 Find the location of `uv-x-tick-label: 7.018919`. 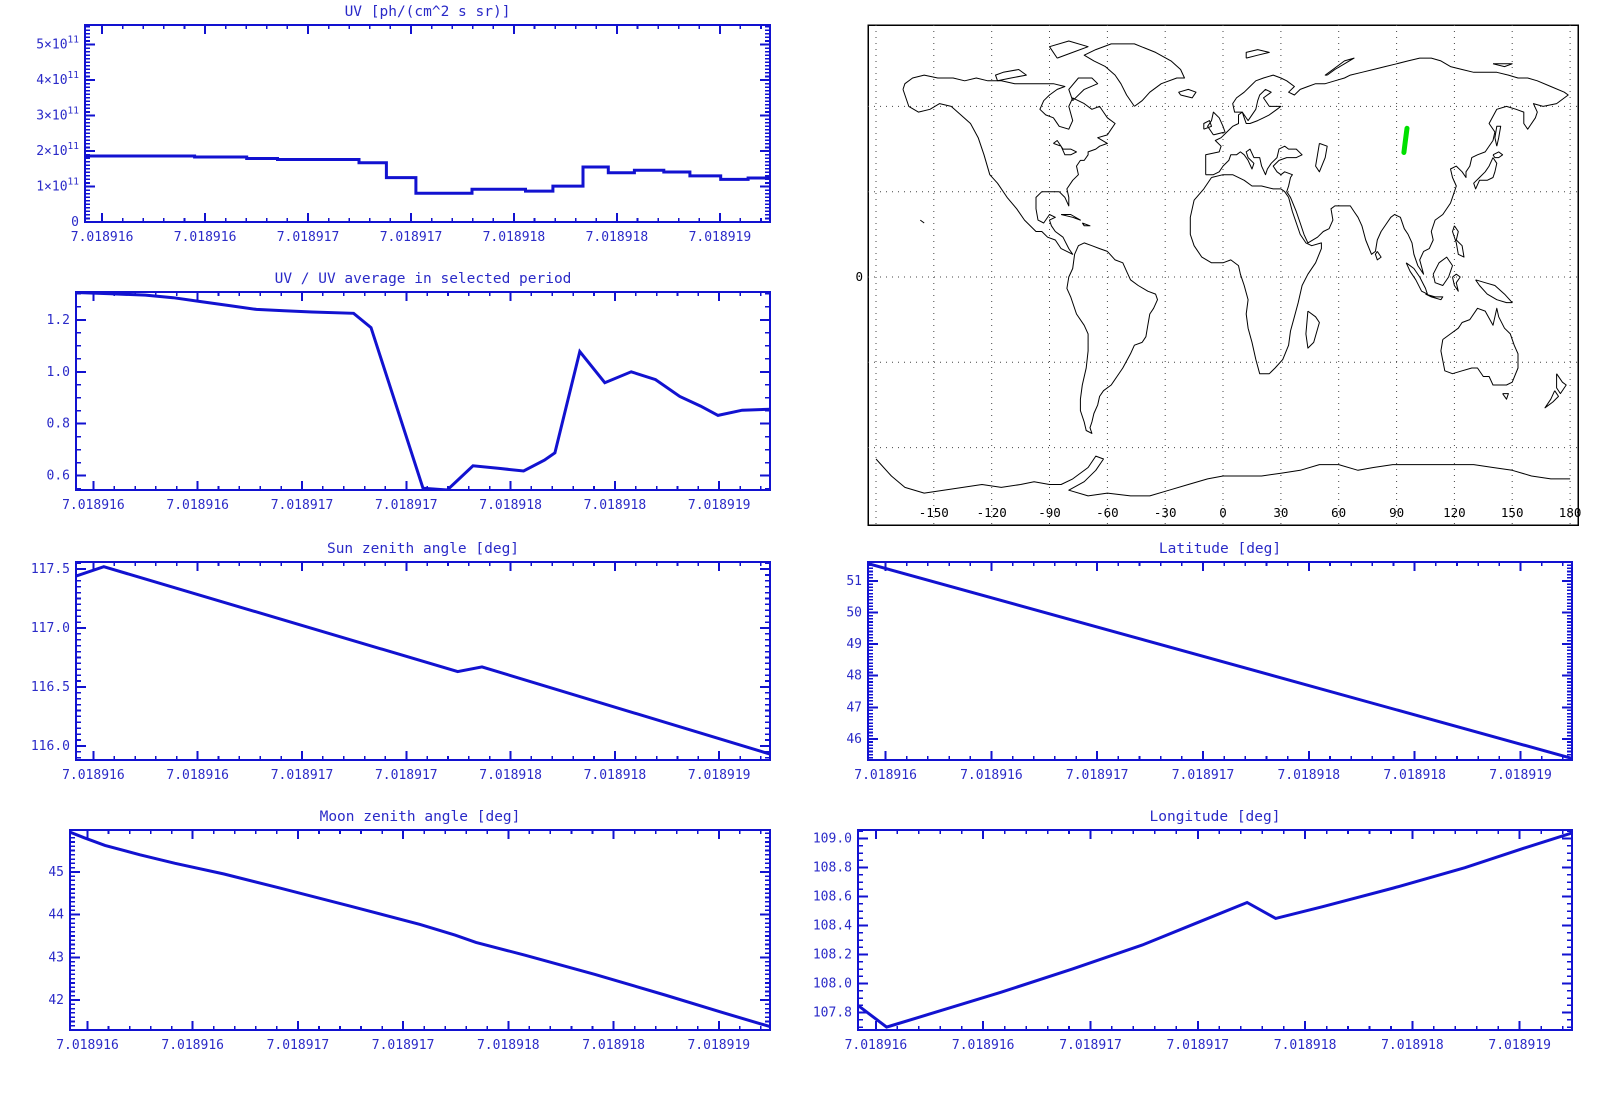

uv-x-tick-label: 7.018919 is located at coordinates (720, 237).